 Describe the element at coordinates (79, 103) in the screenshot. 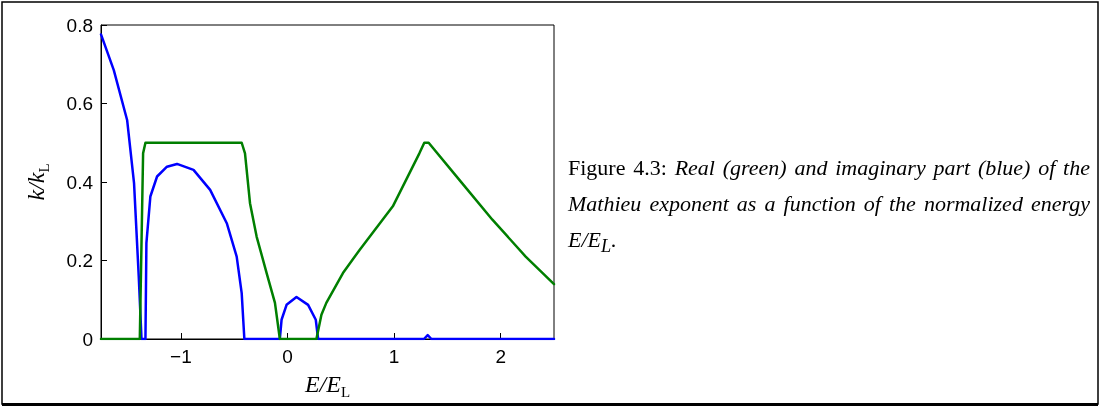

I see `y-tick-label: 0.6` at that location.